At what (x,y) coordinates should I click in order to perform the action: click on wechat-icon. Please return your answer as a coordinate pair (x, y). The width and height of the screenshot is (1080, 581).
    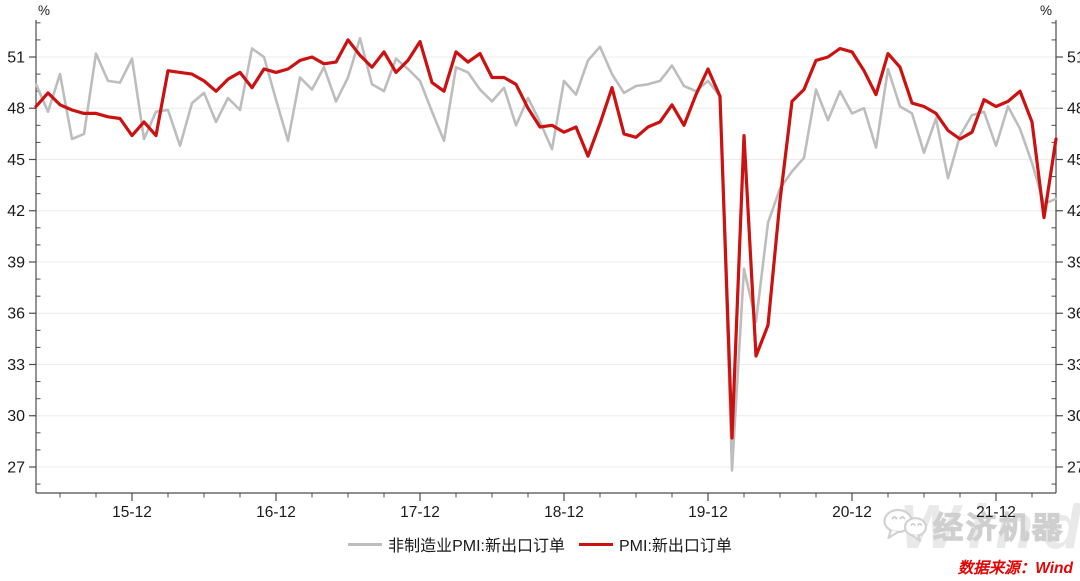
    Looking at the image, I should click on (905, 525).